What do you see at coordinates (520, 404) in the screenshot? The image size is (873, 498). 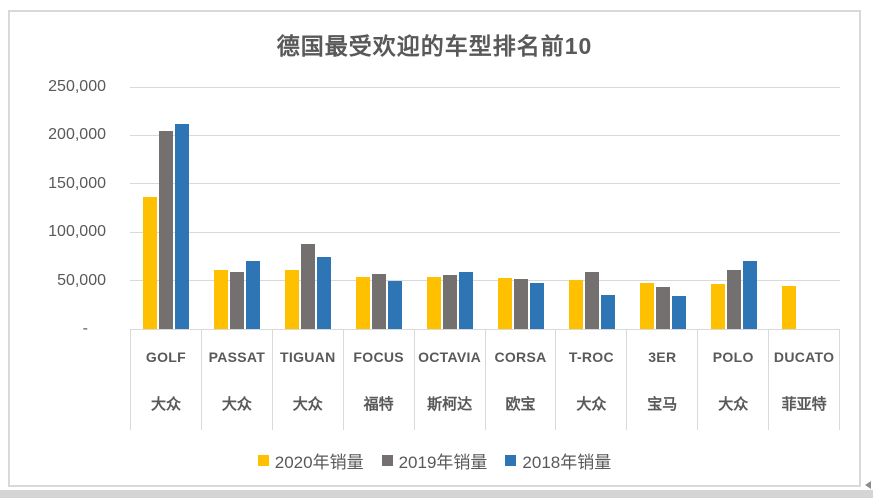 I see `brand-label-欧宝: 欧宝` at bounding box center [520, 404].